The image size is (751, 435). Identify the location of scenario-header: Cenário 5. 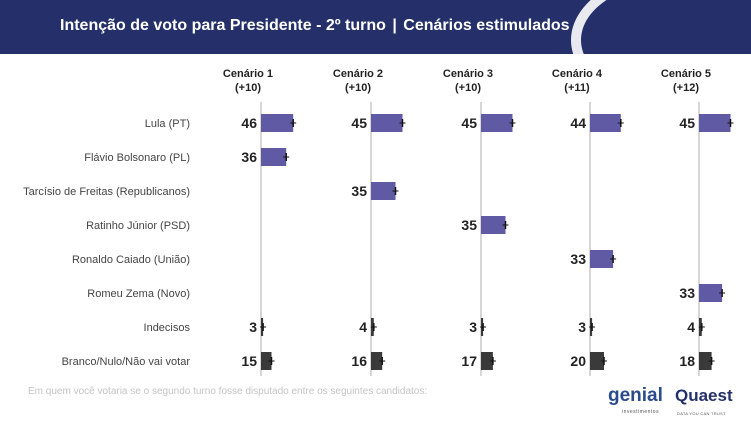
(686, 74).